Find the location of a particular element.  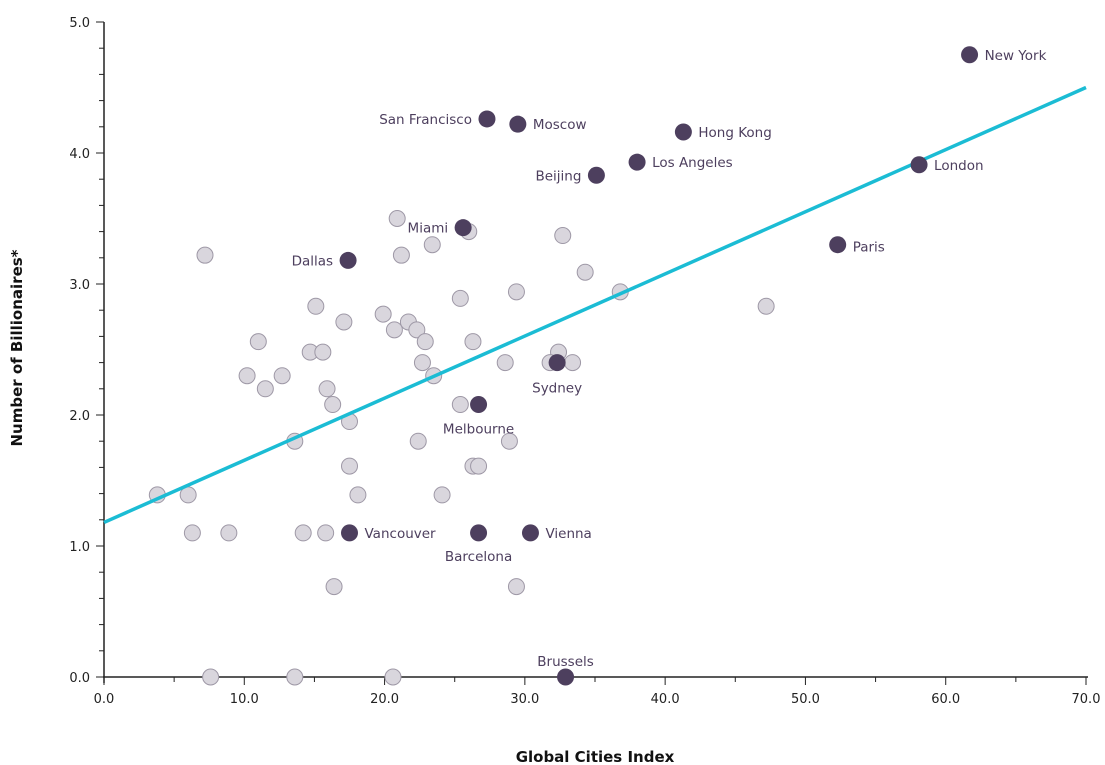

point-melbourne is located at coordinates (479, 405).